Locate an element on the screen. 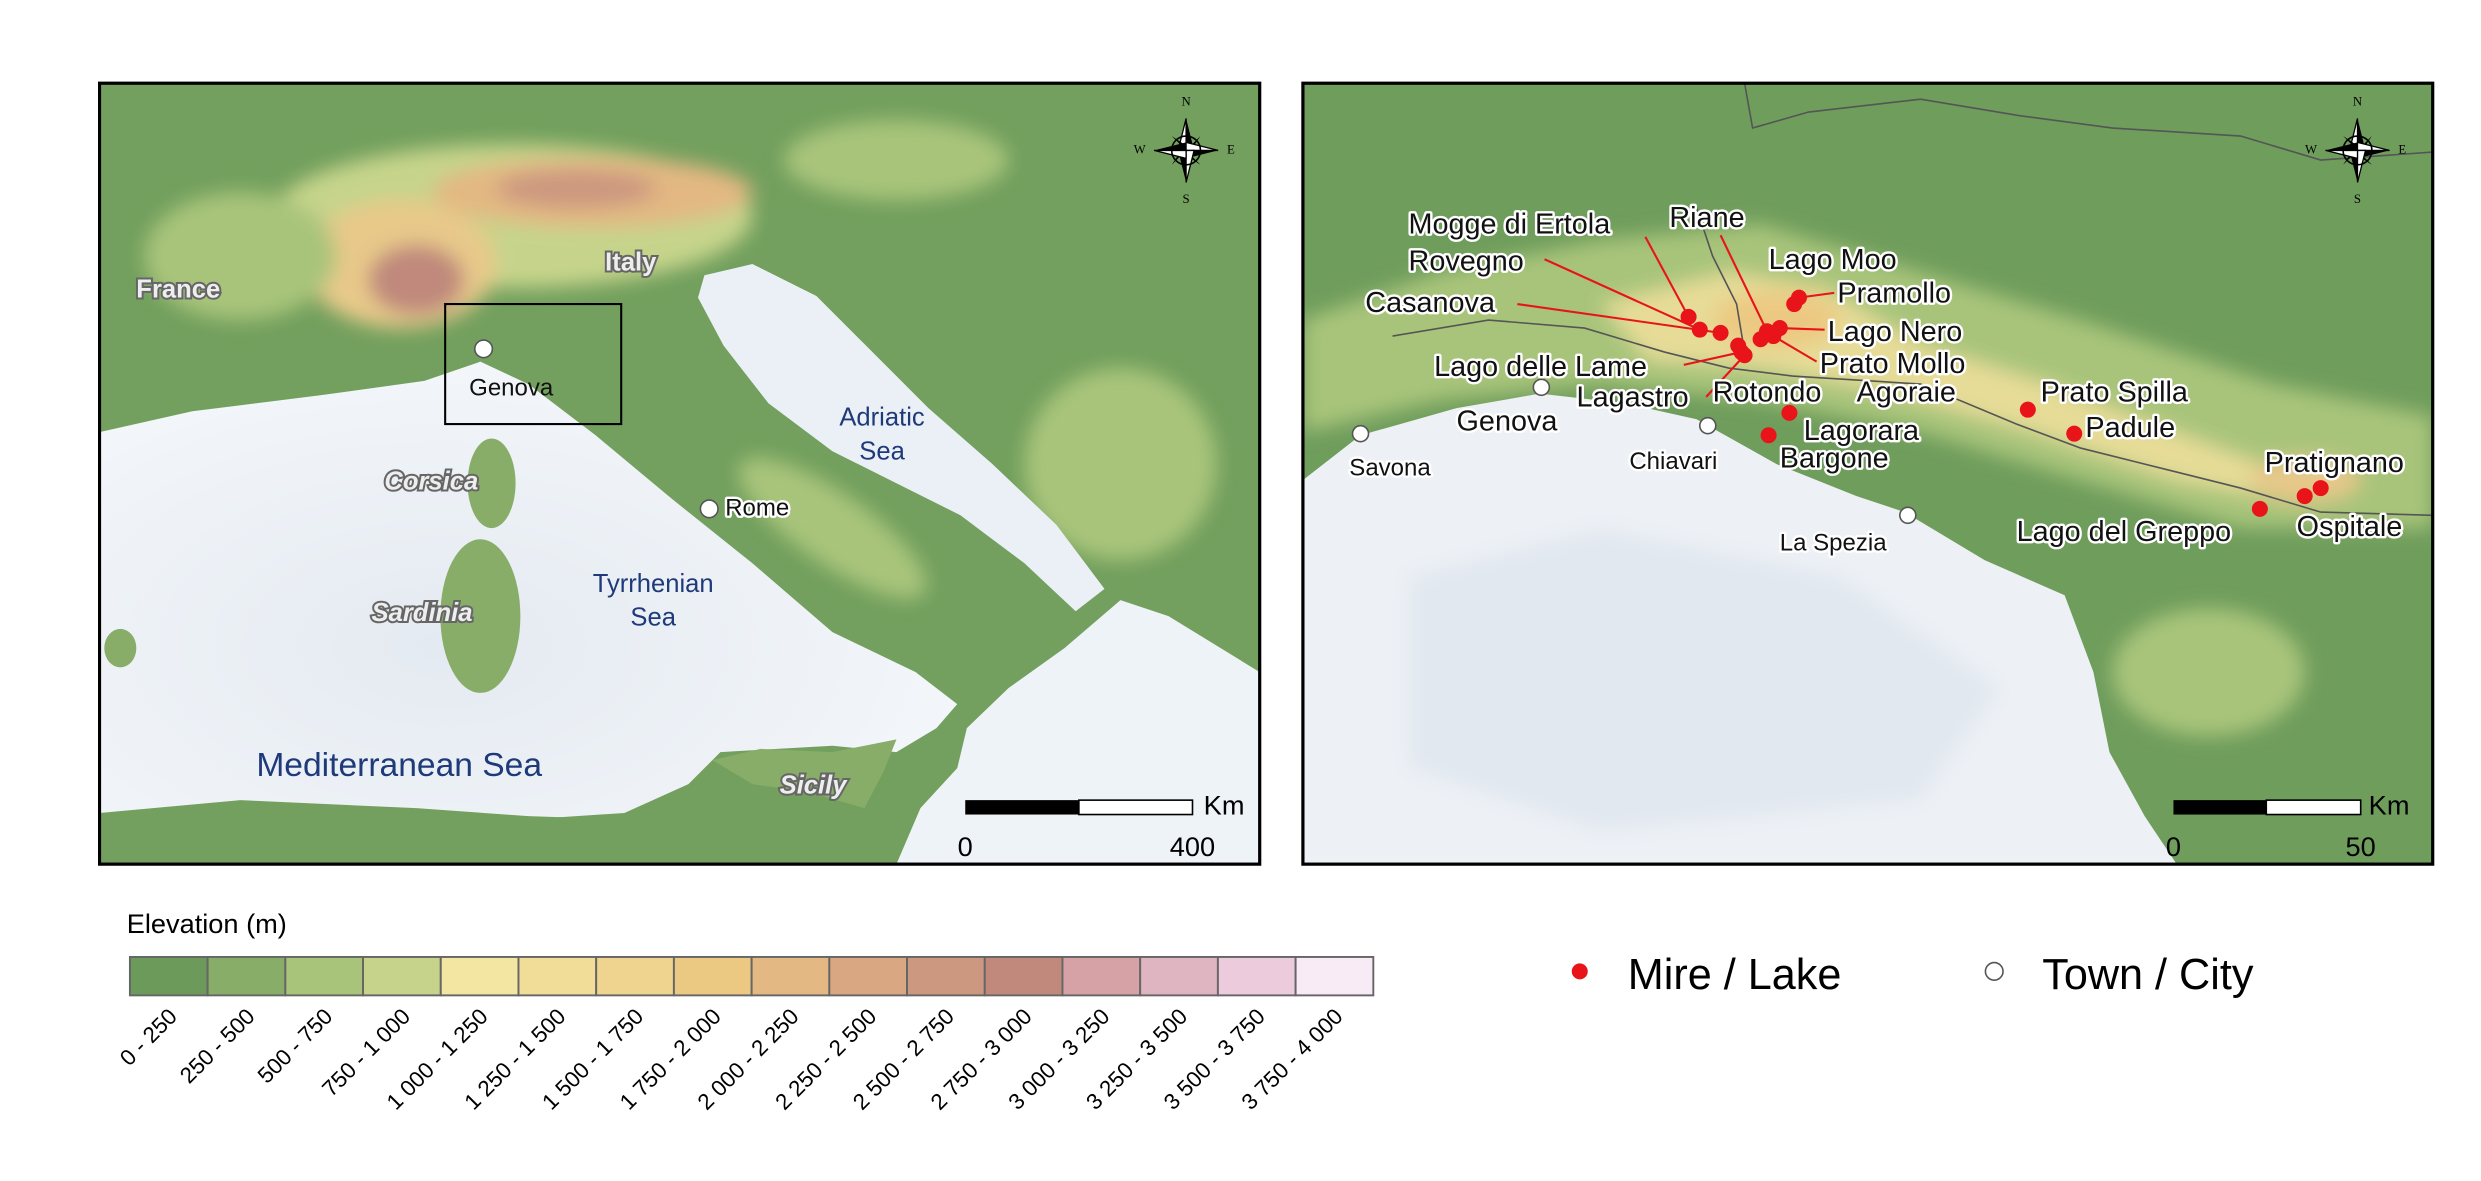  sardinia-land is located at coordinates (480, 616).